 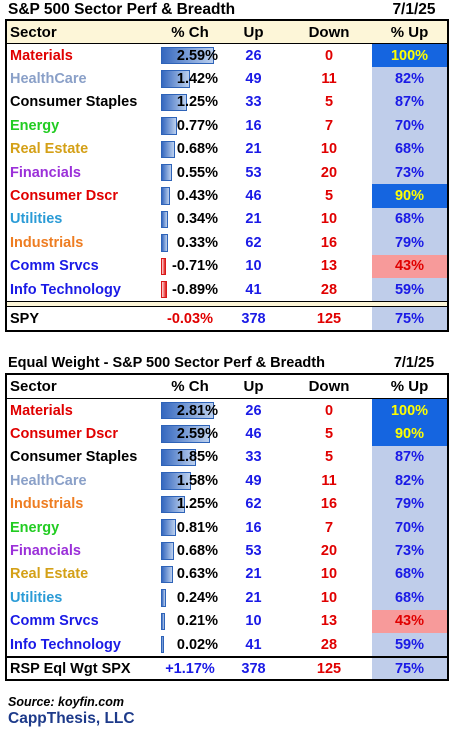 I want to click on table-title-row: S&P 500 Sector Perf & Breadth 7/1/25, so click(x=227, y=9).